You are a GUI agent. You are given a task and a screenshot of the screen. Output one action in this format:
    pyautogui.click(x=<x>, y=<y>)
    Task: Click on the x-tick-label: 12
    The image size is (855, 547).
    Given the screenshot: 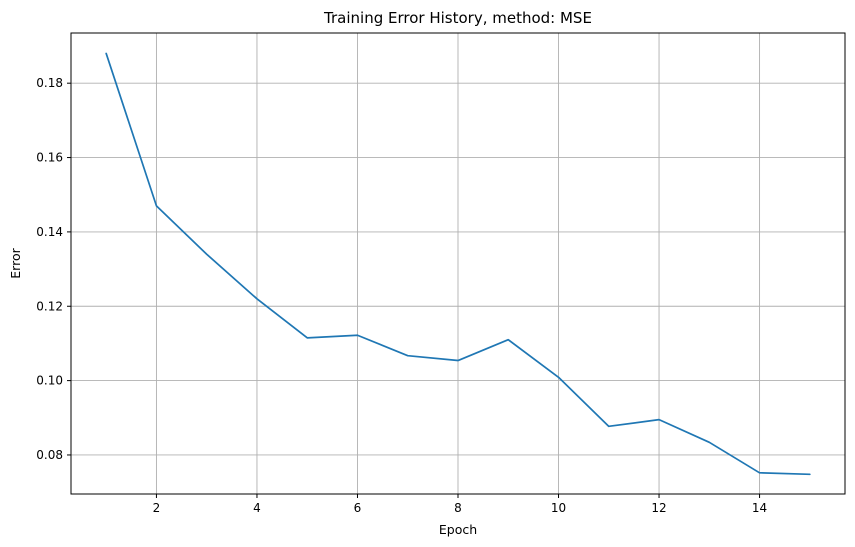 What is the action you would take?
    pyautogui.click(x=658, y=508)
    